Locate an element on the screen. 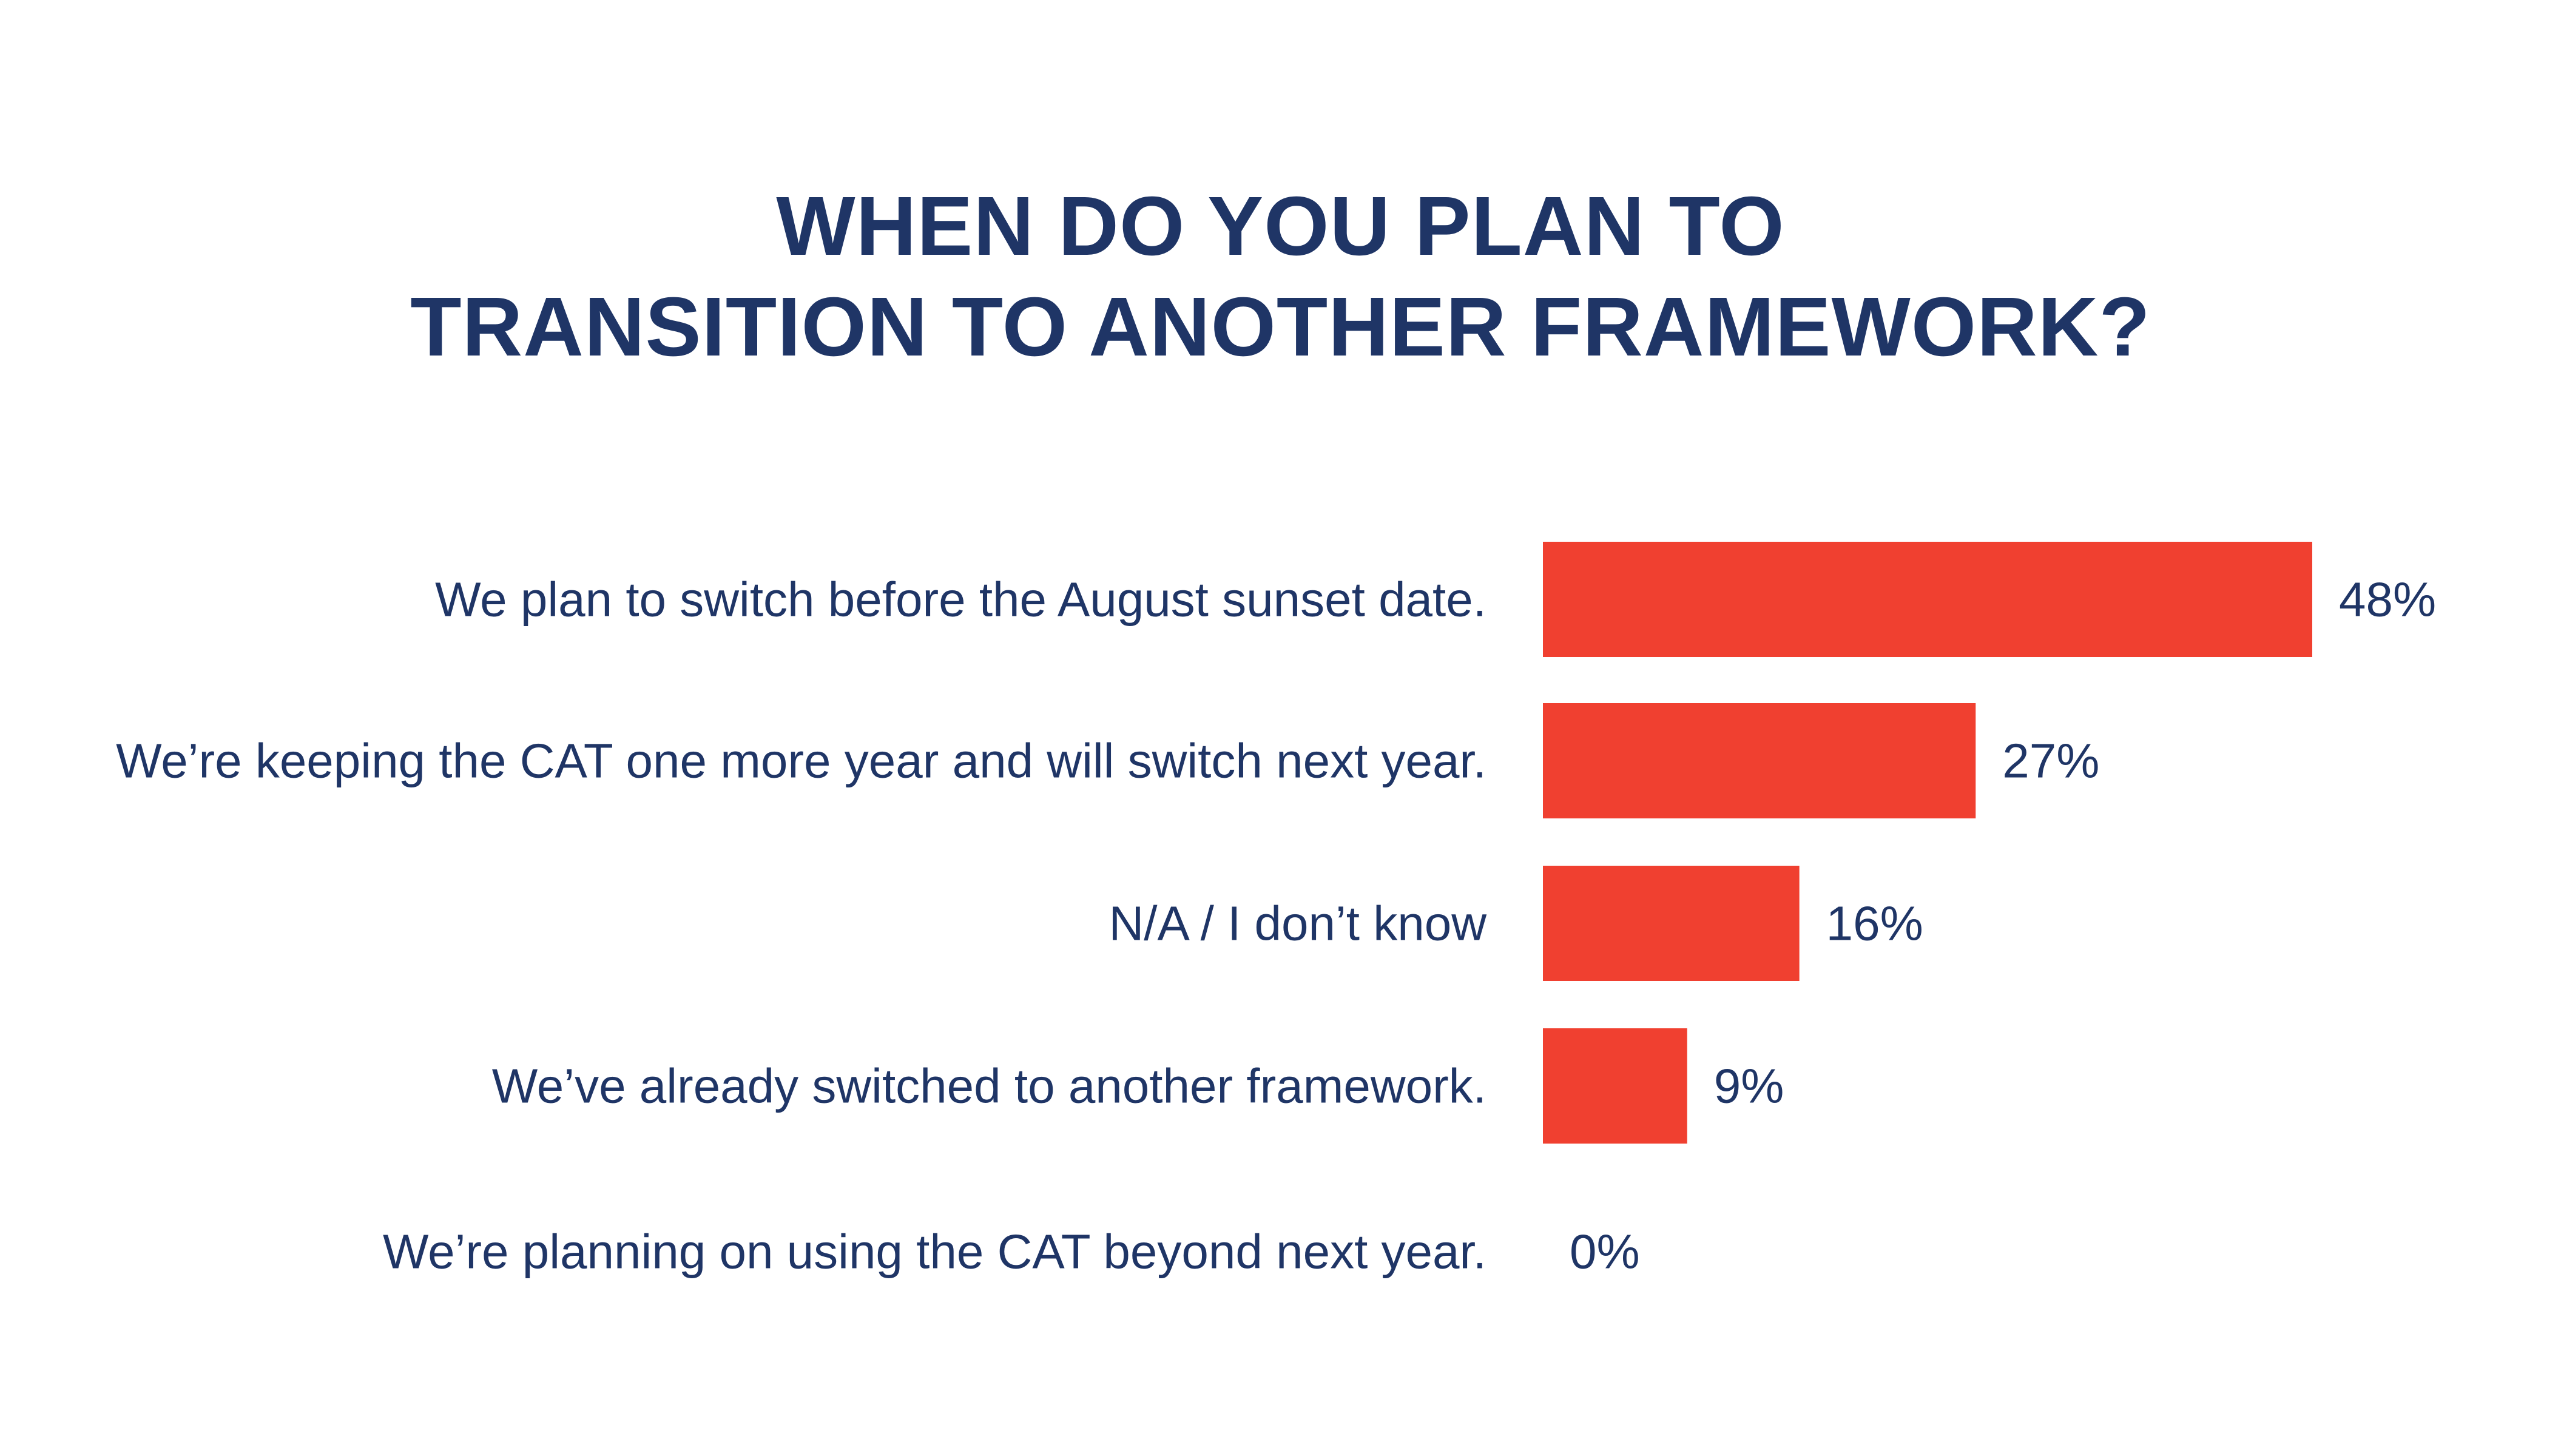  value-label: 0% is located at coordinates (1605, 1252).